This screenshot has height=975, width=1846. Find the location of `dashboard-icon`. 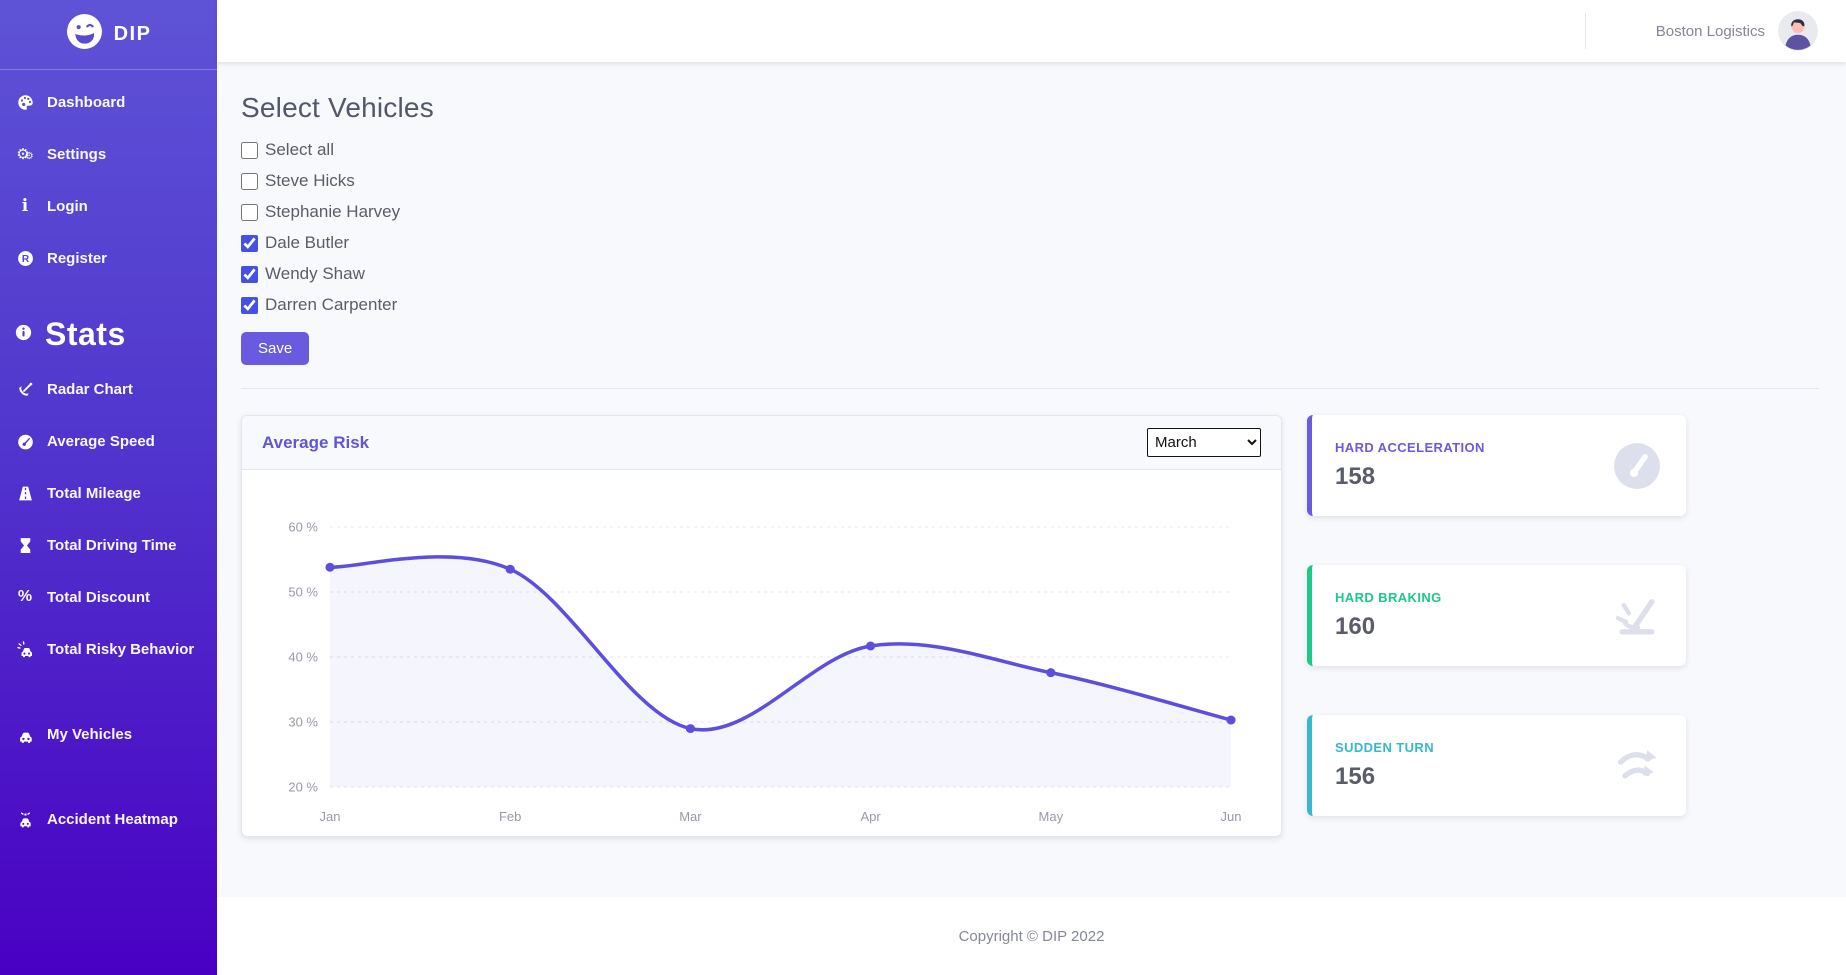

dashboard-icon is located at coordinates (25, 102).